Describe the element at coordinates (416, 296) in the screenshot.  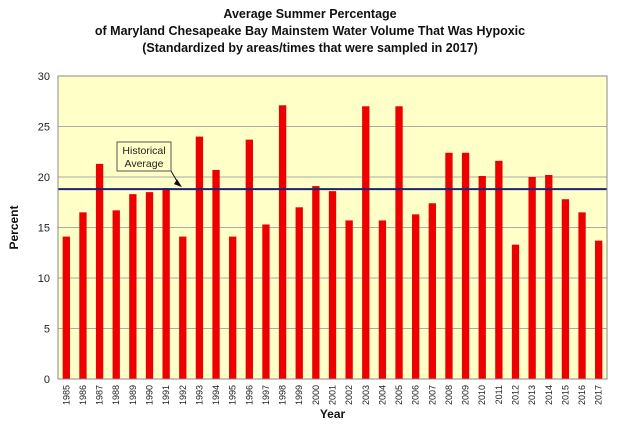
I see `bar-2006` at that location.